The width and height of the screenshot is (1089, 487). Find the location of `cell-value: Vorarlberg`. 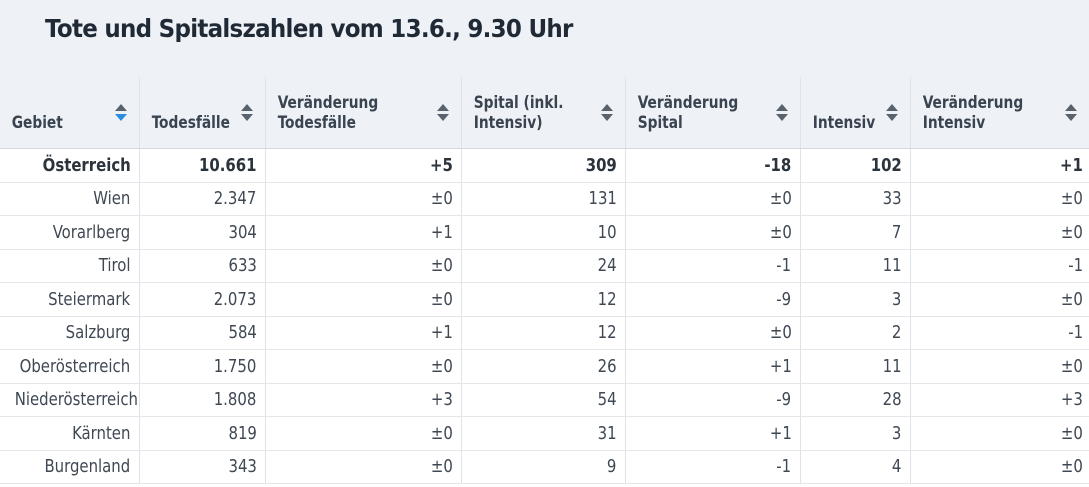

cell-value: Vorarlberg is located at coordinates (92, 232).